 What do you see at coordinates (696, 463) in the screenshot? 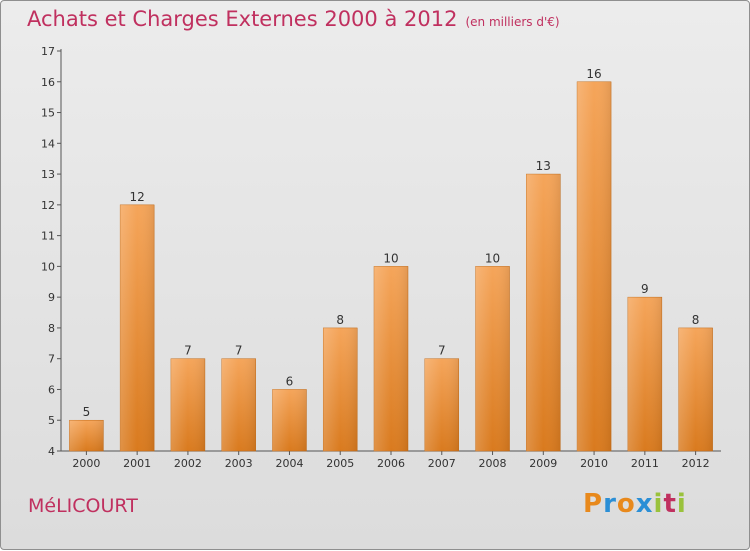
I see `x-tick-label: 2012` at bounding box center [696, 463].